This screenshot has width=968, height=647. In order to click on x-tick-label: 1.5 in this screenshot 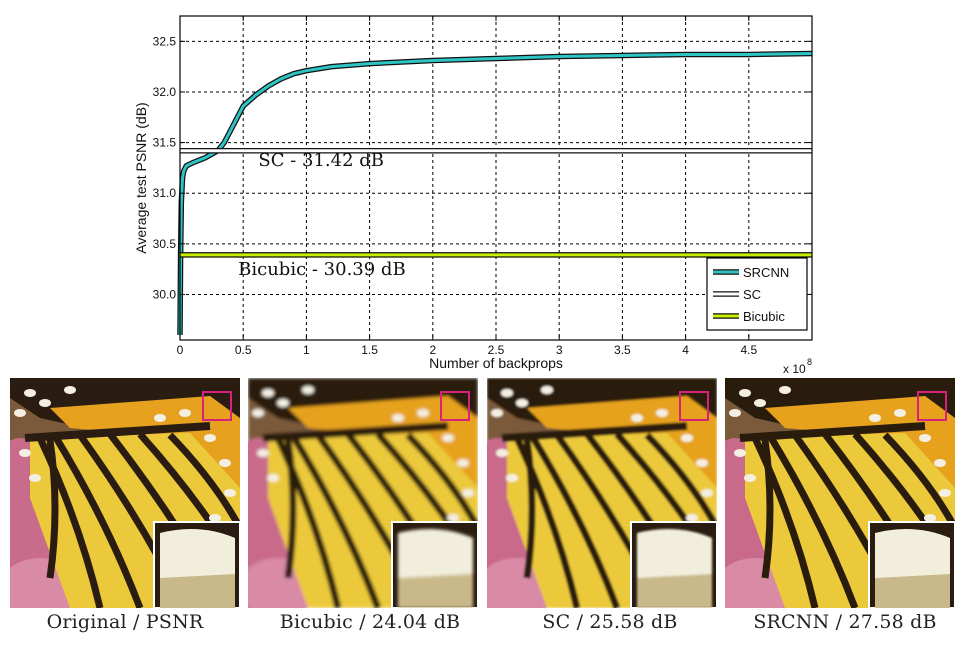, I will do `click(369, 350)`.